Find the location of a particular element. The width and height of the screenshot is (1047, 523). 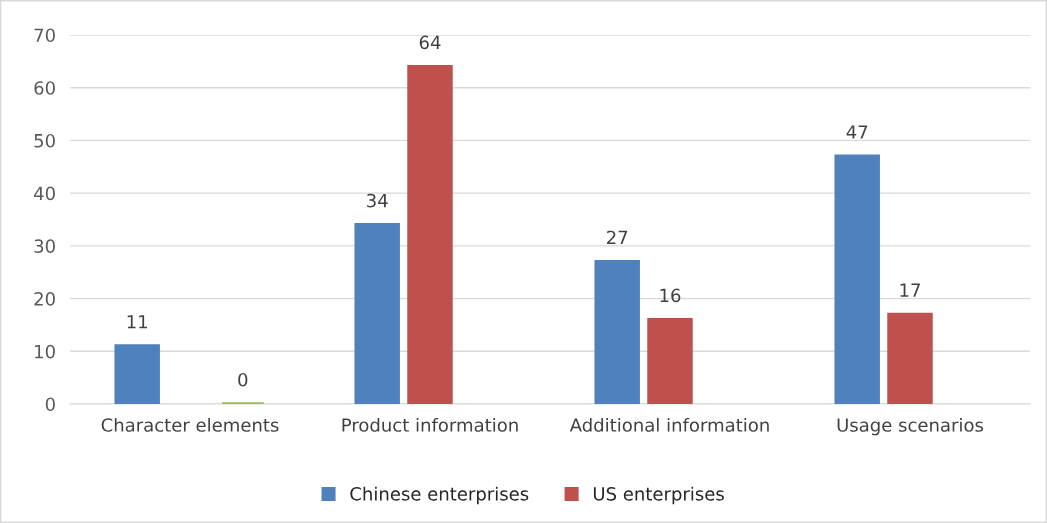

x-tick-label: Character elements is located at coordinates (190, 424).